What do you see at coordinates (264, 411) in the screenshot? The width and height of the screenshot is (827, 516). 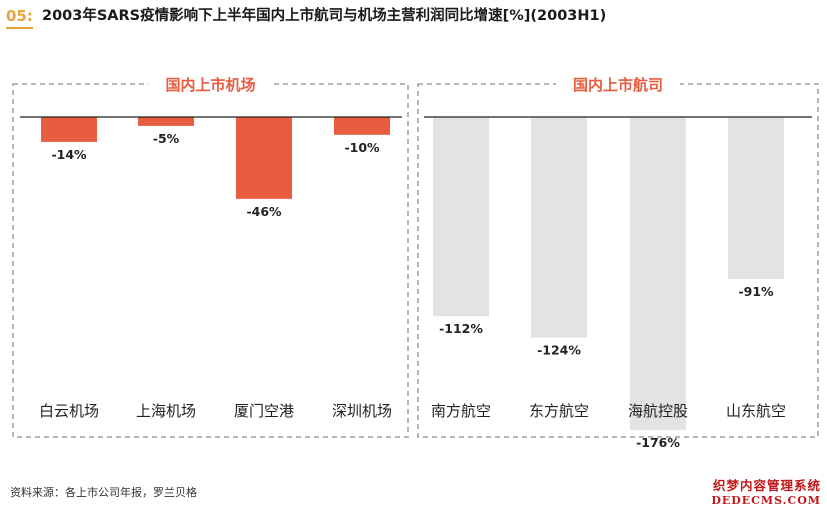 I see `category-label: 厦门空港` at bounding box center [264, 411].